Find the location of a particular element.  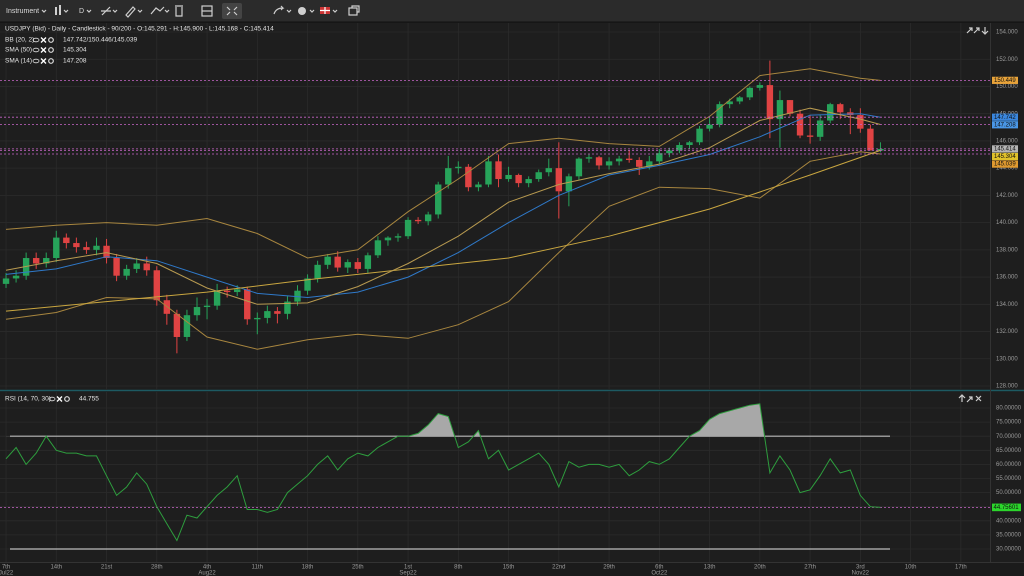

move-up-button is located at coordinates (962, 398).